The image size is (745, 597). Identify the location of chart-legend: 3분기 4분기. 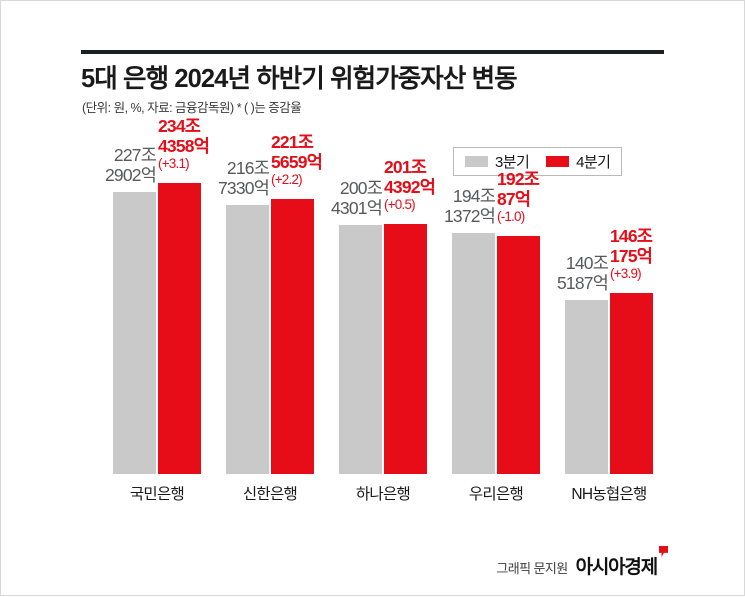
(538, 161).